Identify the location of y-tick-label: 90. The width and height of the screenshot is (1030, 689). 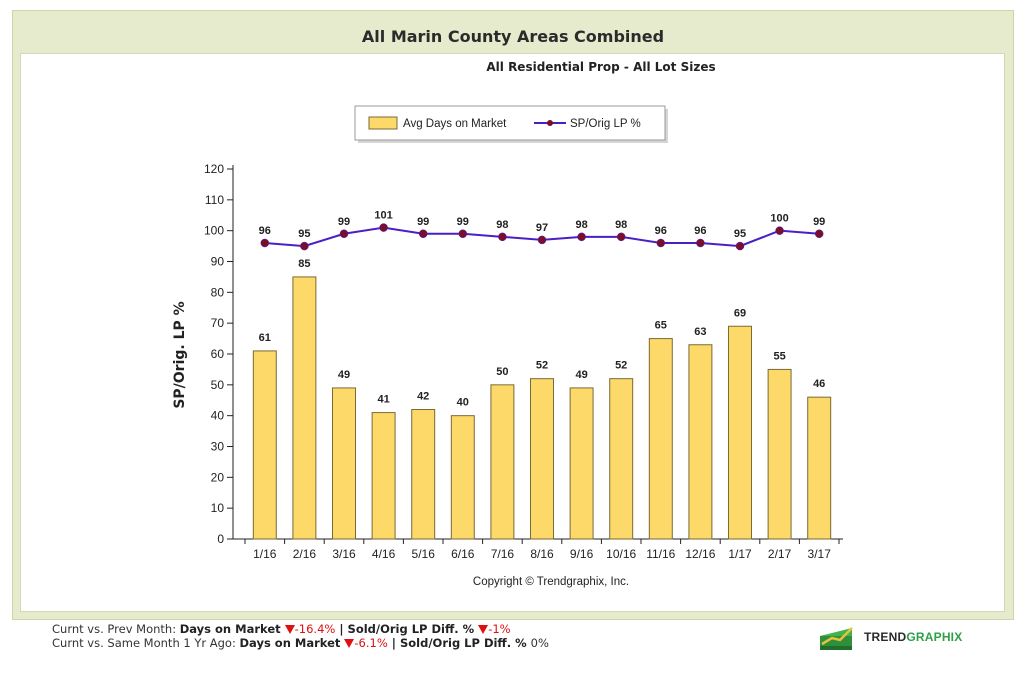
(218, 262).